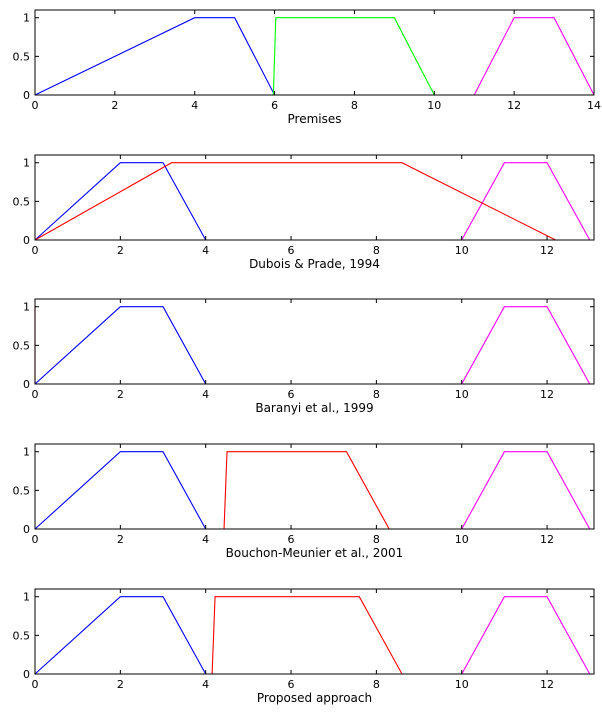 The height and width of the screenshot is (714, 602). What do you see at coordinates (314, 264) in the screenshot?
I see `x-axis-label: Dubois & Prade, 1994` at bounding box center [314, 264].